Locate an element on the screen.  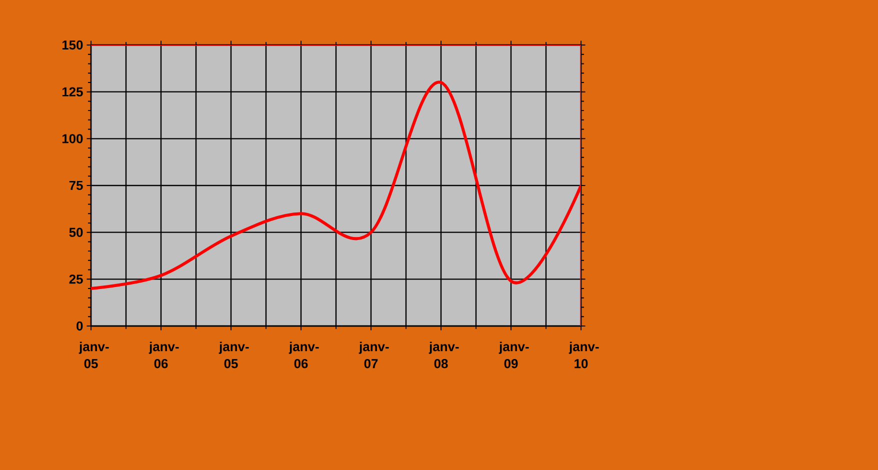
x-tick-label: janv-10 is located at coordinates (583, 355).